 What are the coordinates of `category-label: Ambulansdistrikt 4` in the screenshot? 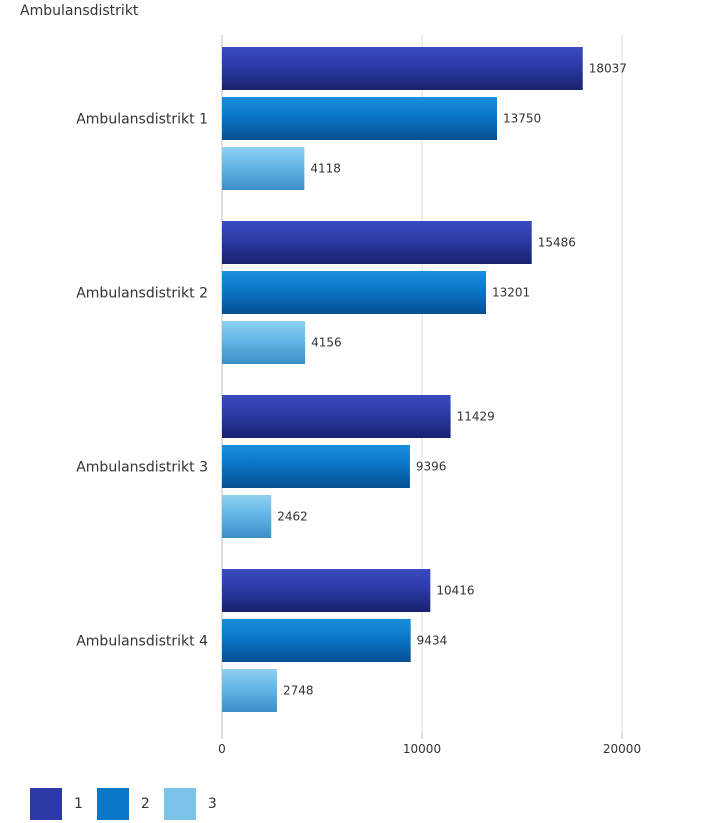 It's located at (142, 642).